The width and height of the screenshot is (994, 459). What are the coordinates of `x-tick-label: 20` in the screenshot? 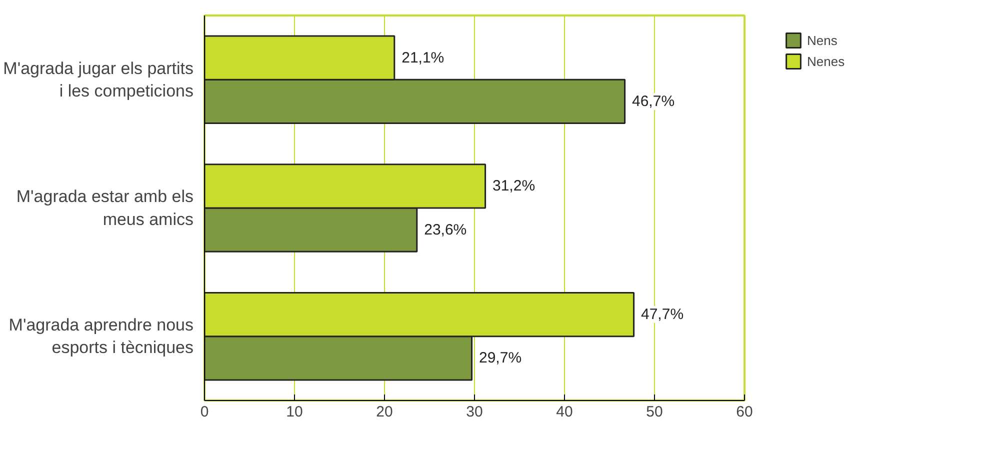 It's located at (384, 412).